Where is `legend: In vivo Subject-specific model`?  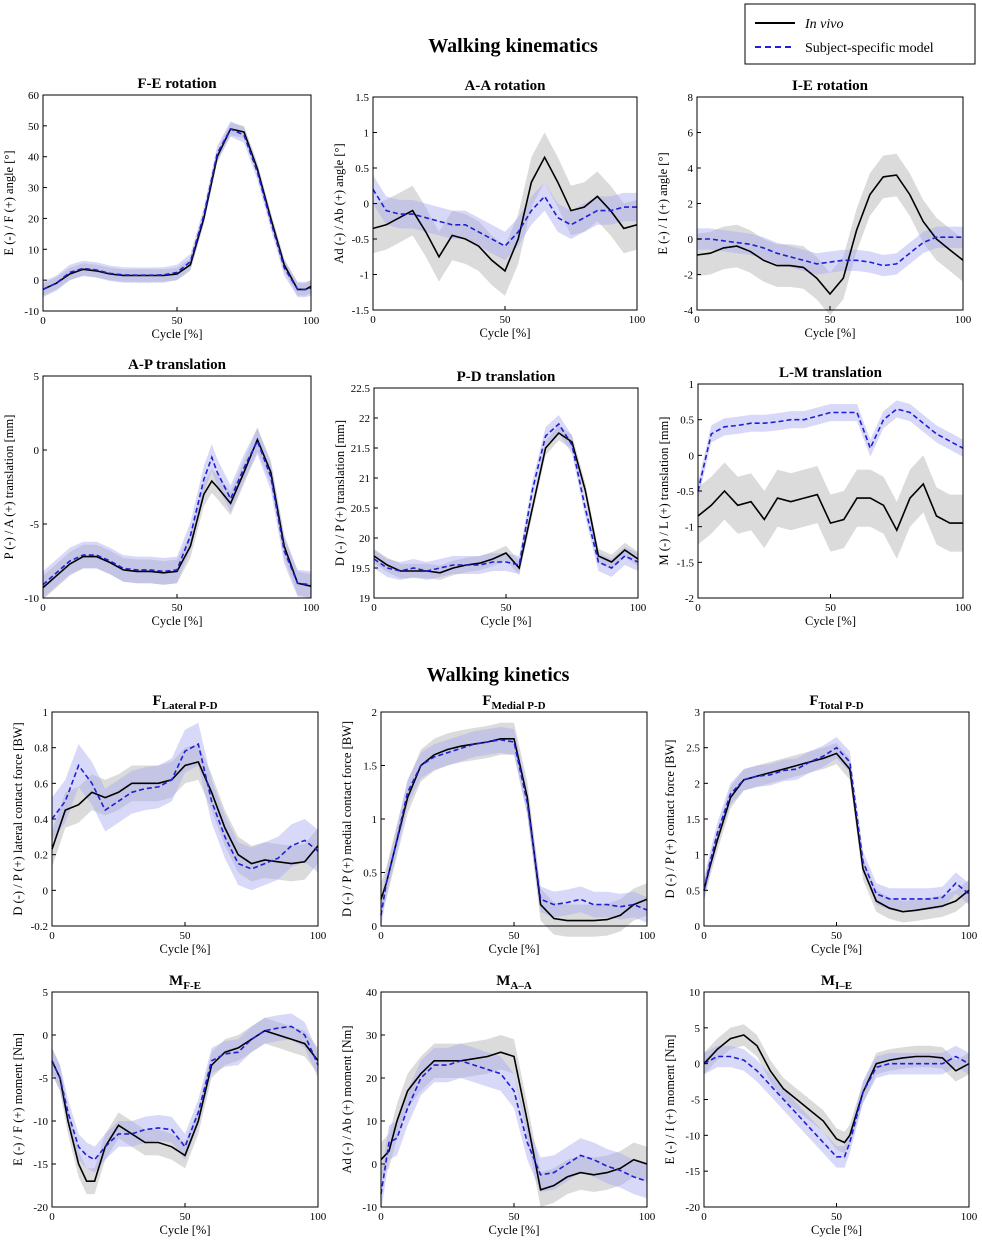 legend: In vivo Subject-specific model is located at coordinates (860, 34).